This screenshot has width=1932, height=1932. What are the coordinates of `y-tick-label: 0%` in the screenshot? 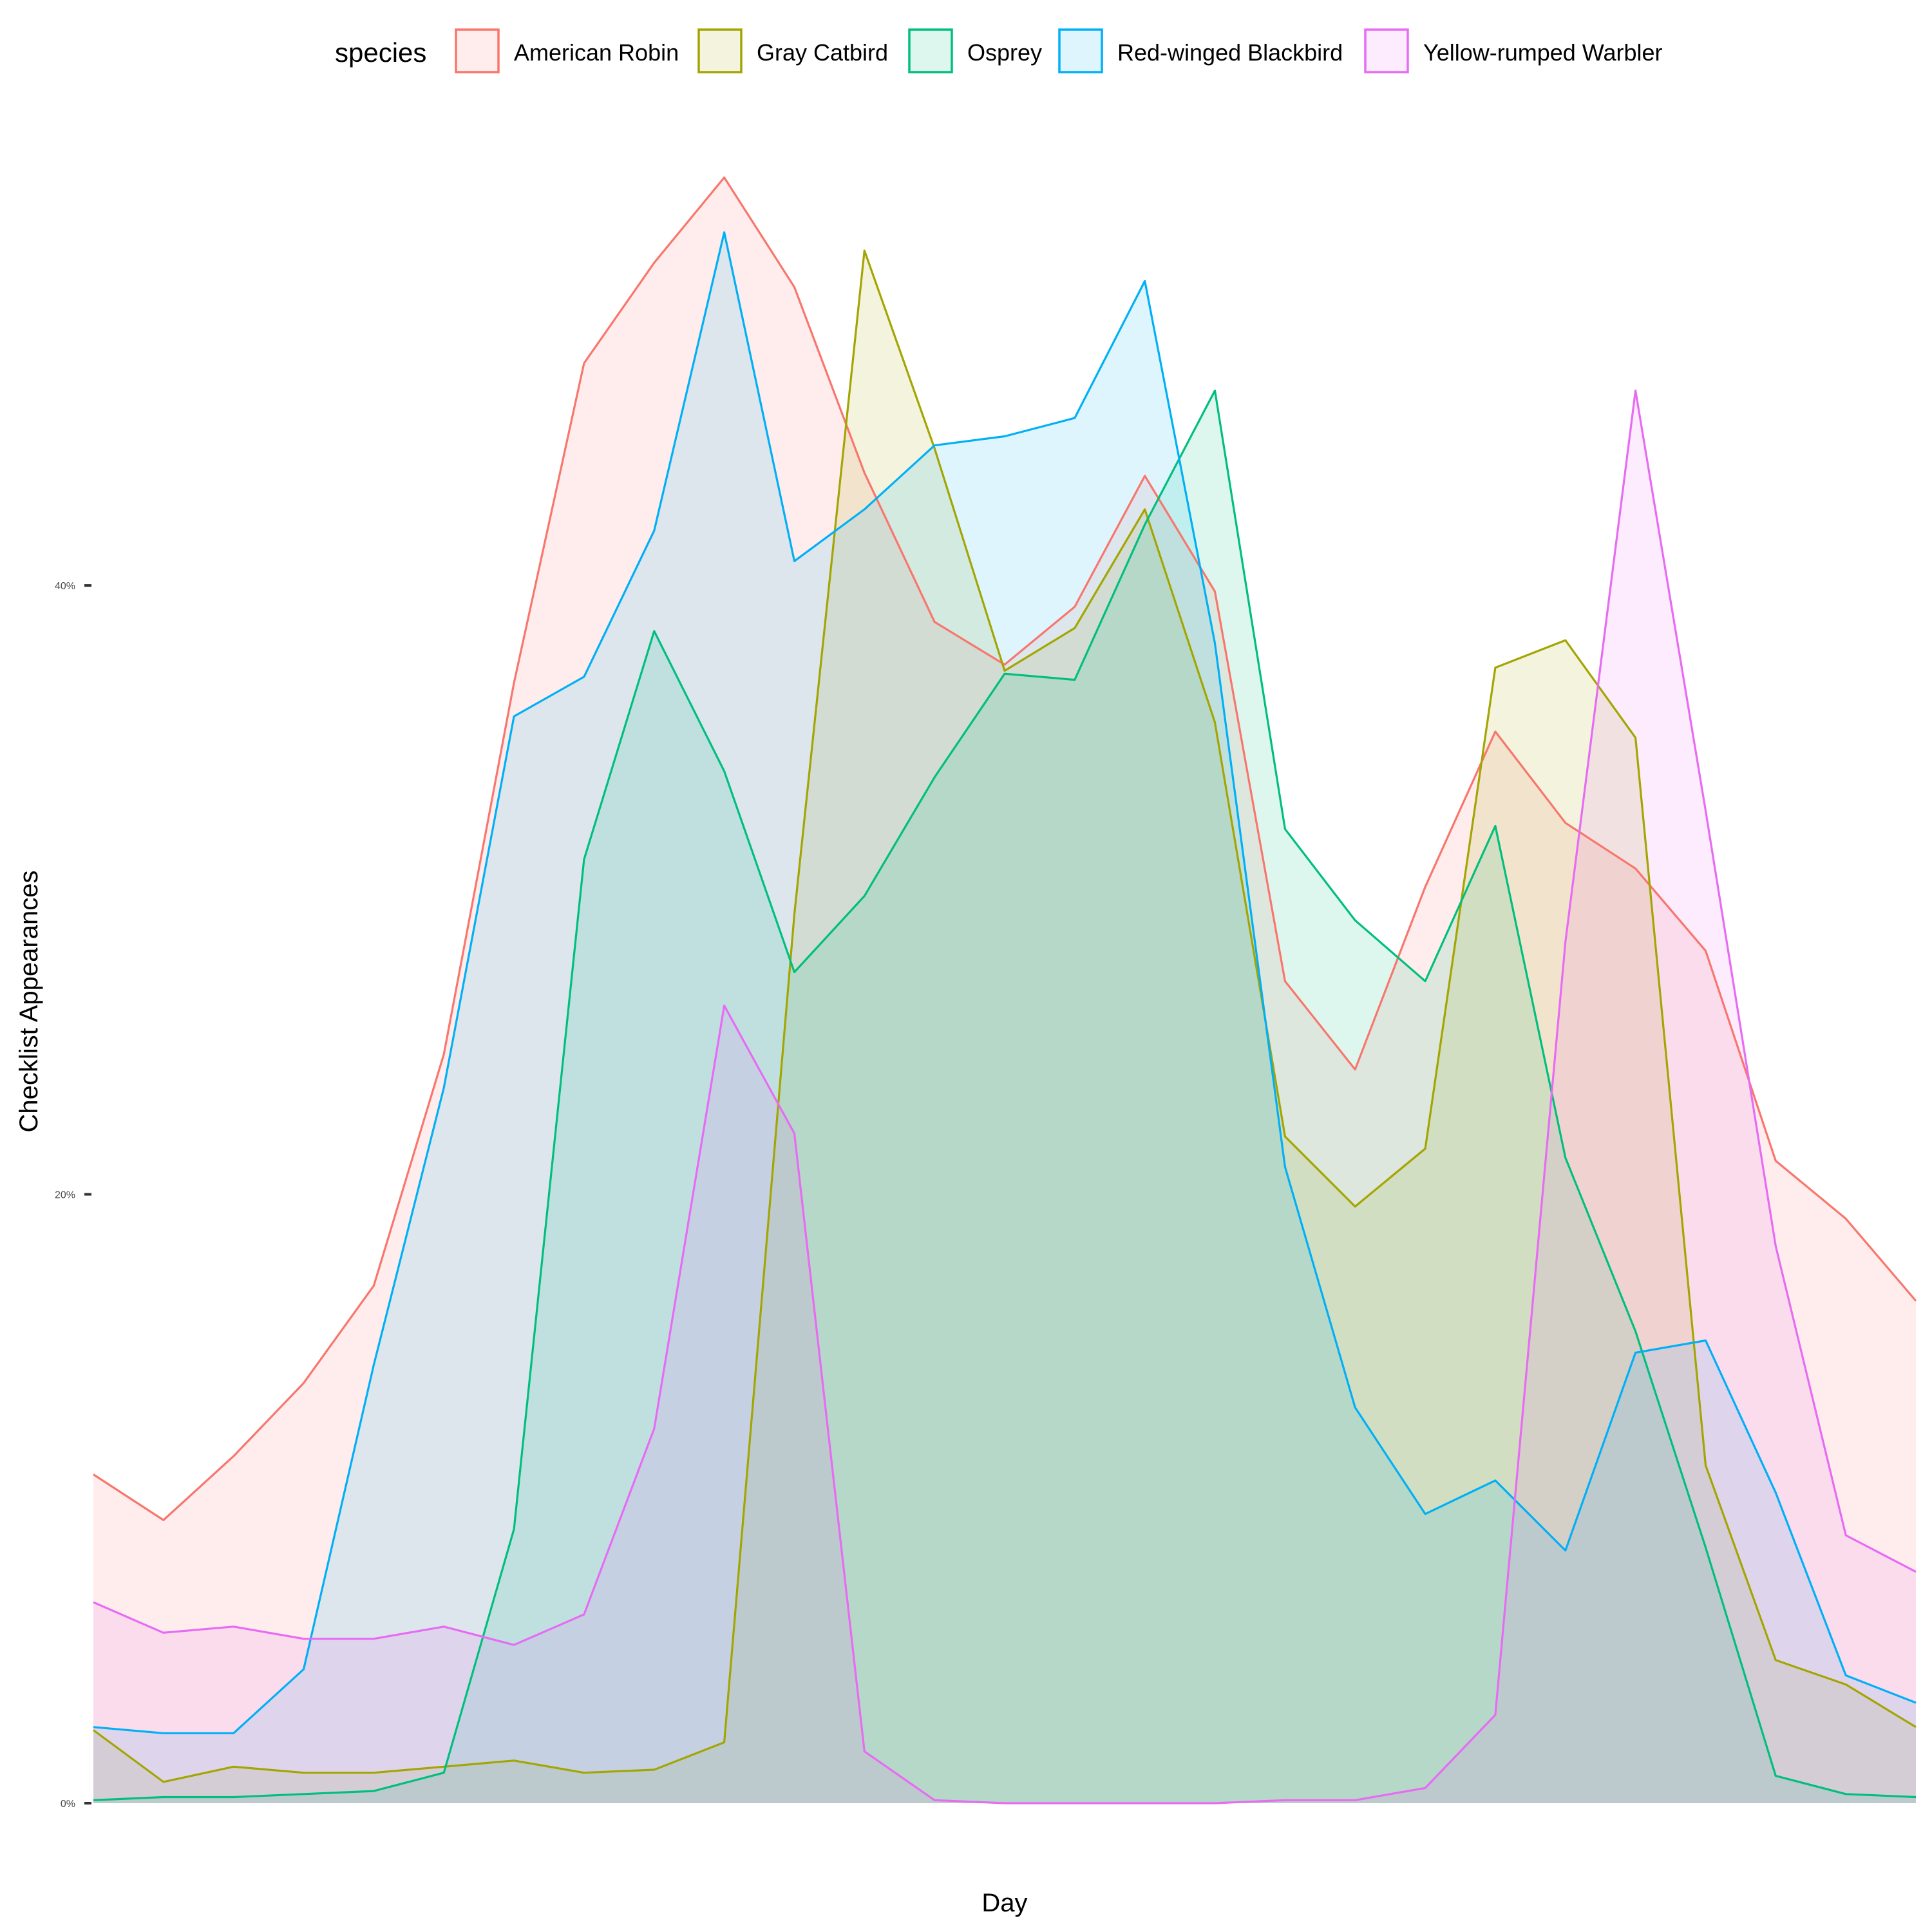 It's located at (68, 1805).